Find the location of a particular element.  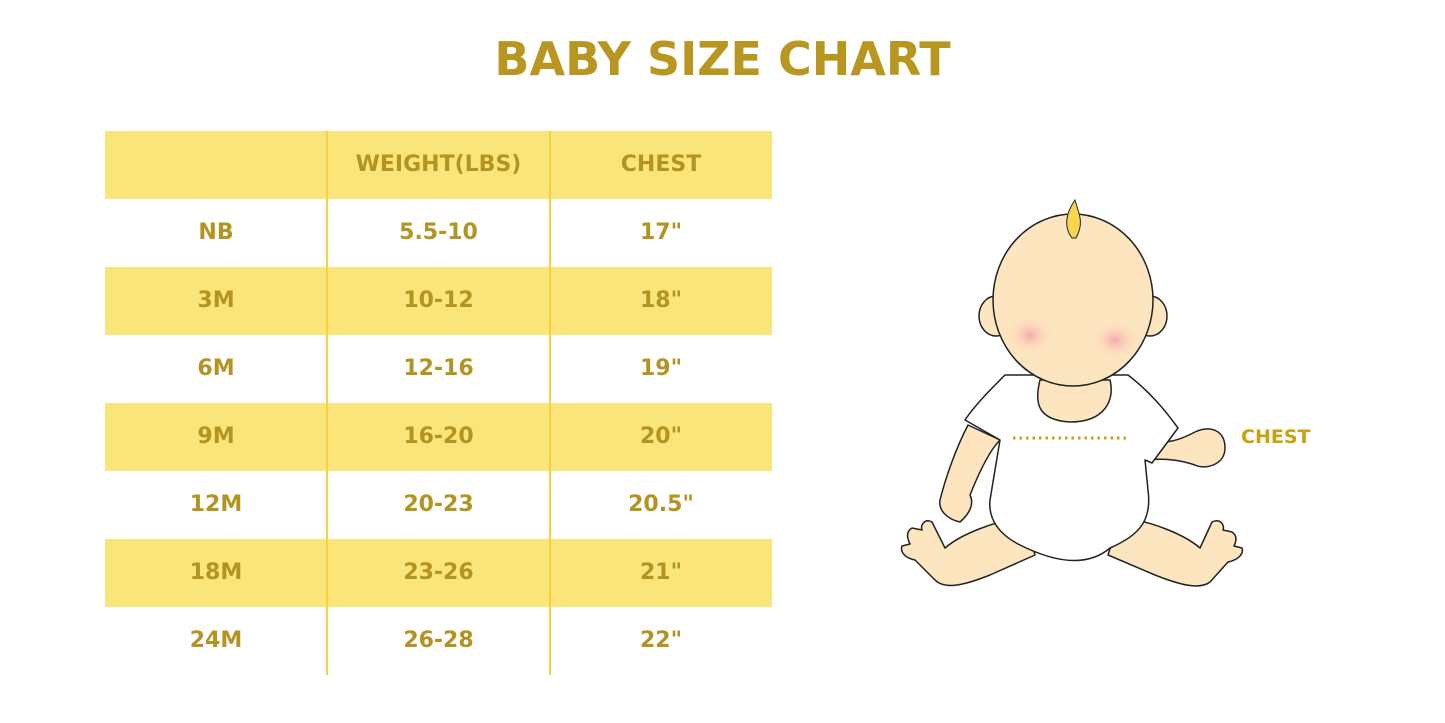

weight-cell: 10-12 is located at coordinates (438, 300).